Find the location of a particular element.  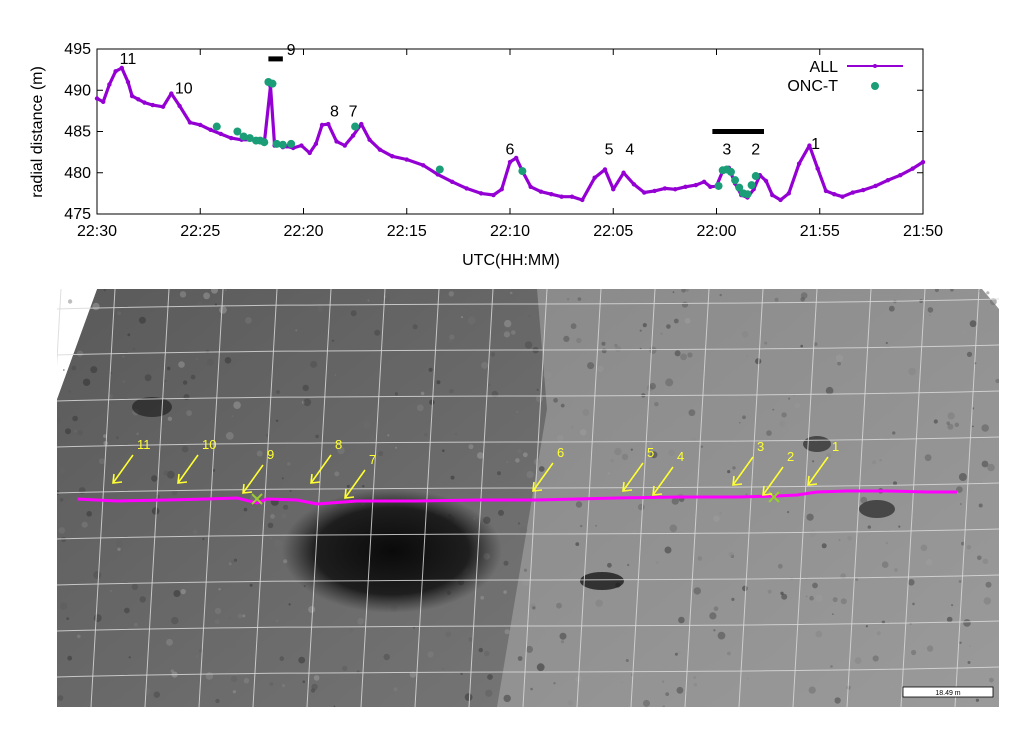

x-tick-label: 22:15 is located at coordinates (407, 231).